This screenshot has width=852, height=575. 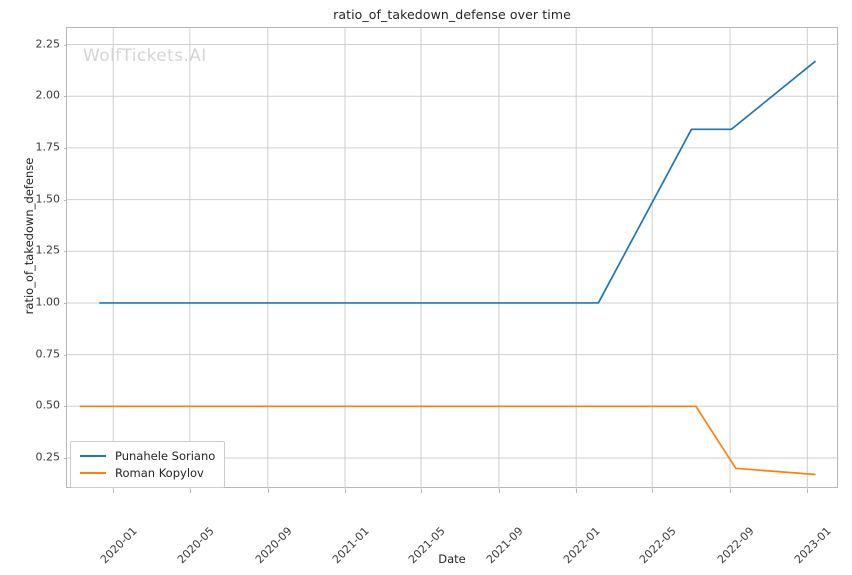 What do you see at coordinates (48, 95) in the screenshot?
I see `y-tick-label: 2.00` at bounding box center [48, 95].